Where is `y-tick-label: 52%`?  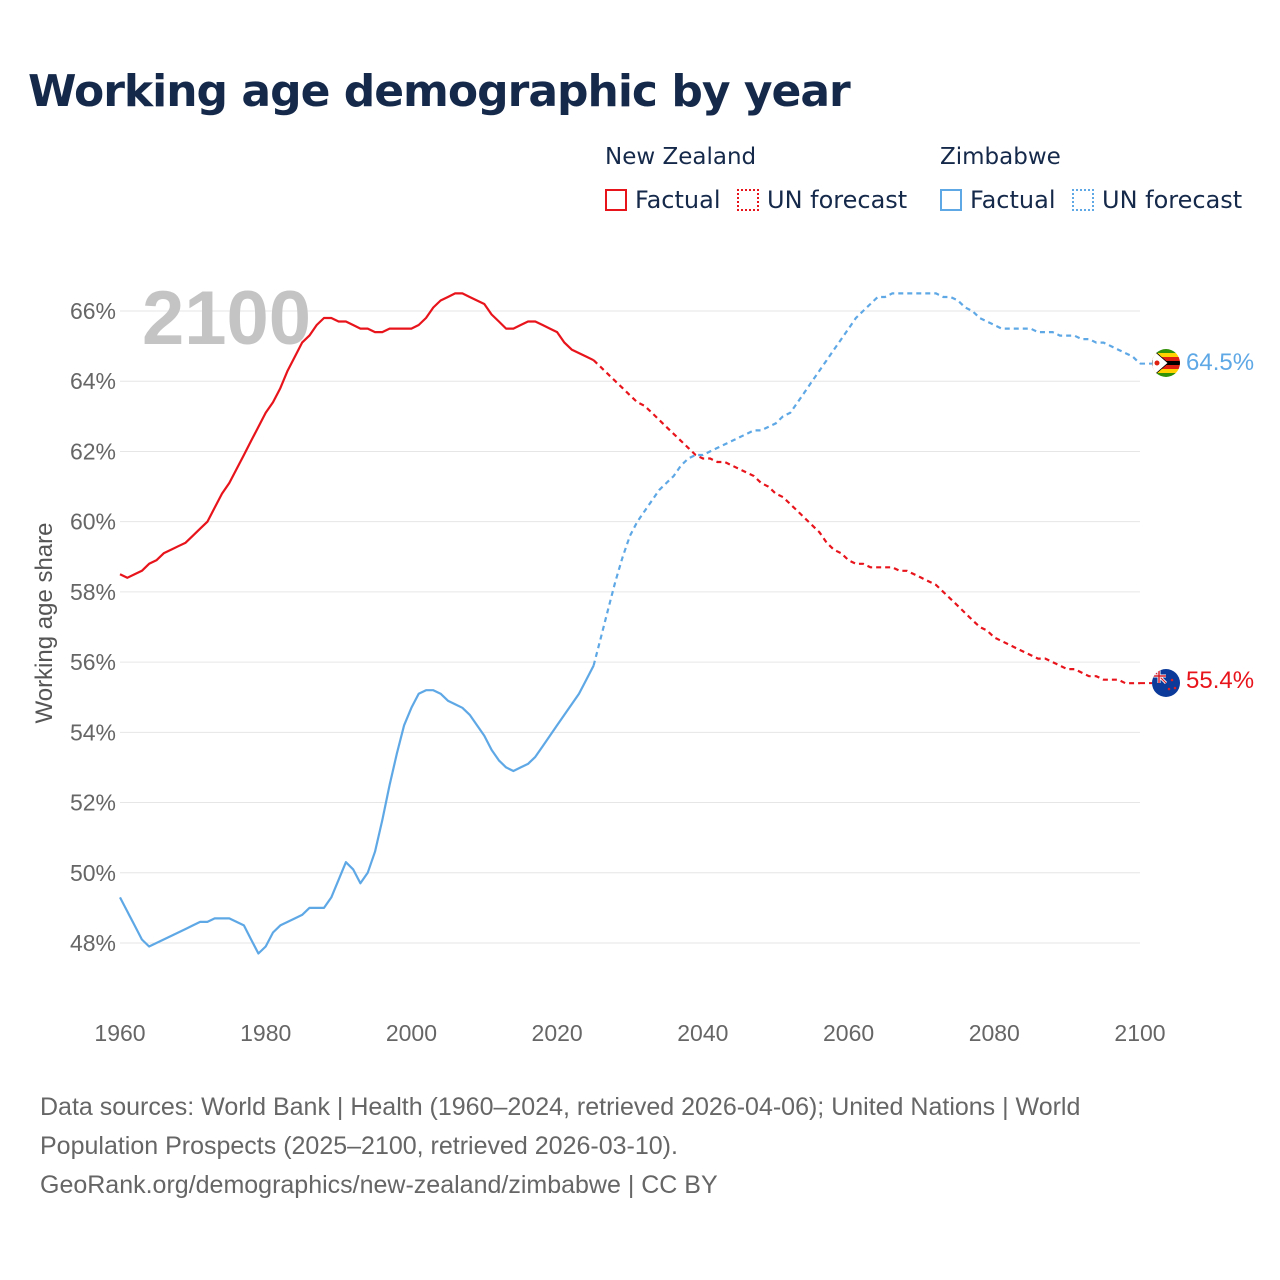 y-tick-label: 52% is located at coordinates (93, 803).